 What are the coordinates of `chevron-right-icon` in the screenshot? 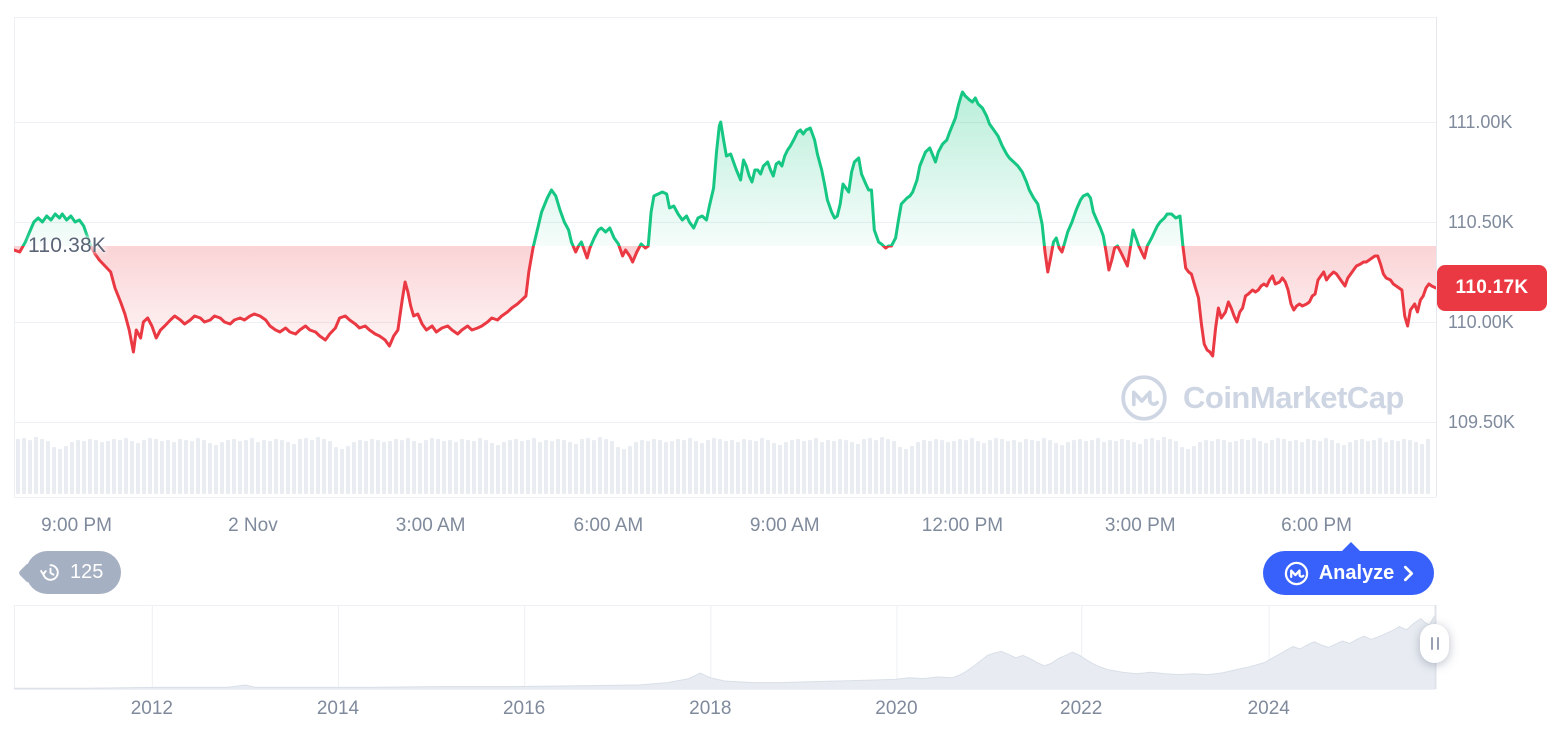 It's located at (1408, 573).